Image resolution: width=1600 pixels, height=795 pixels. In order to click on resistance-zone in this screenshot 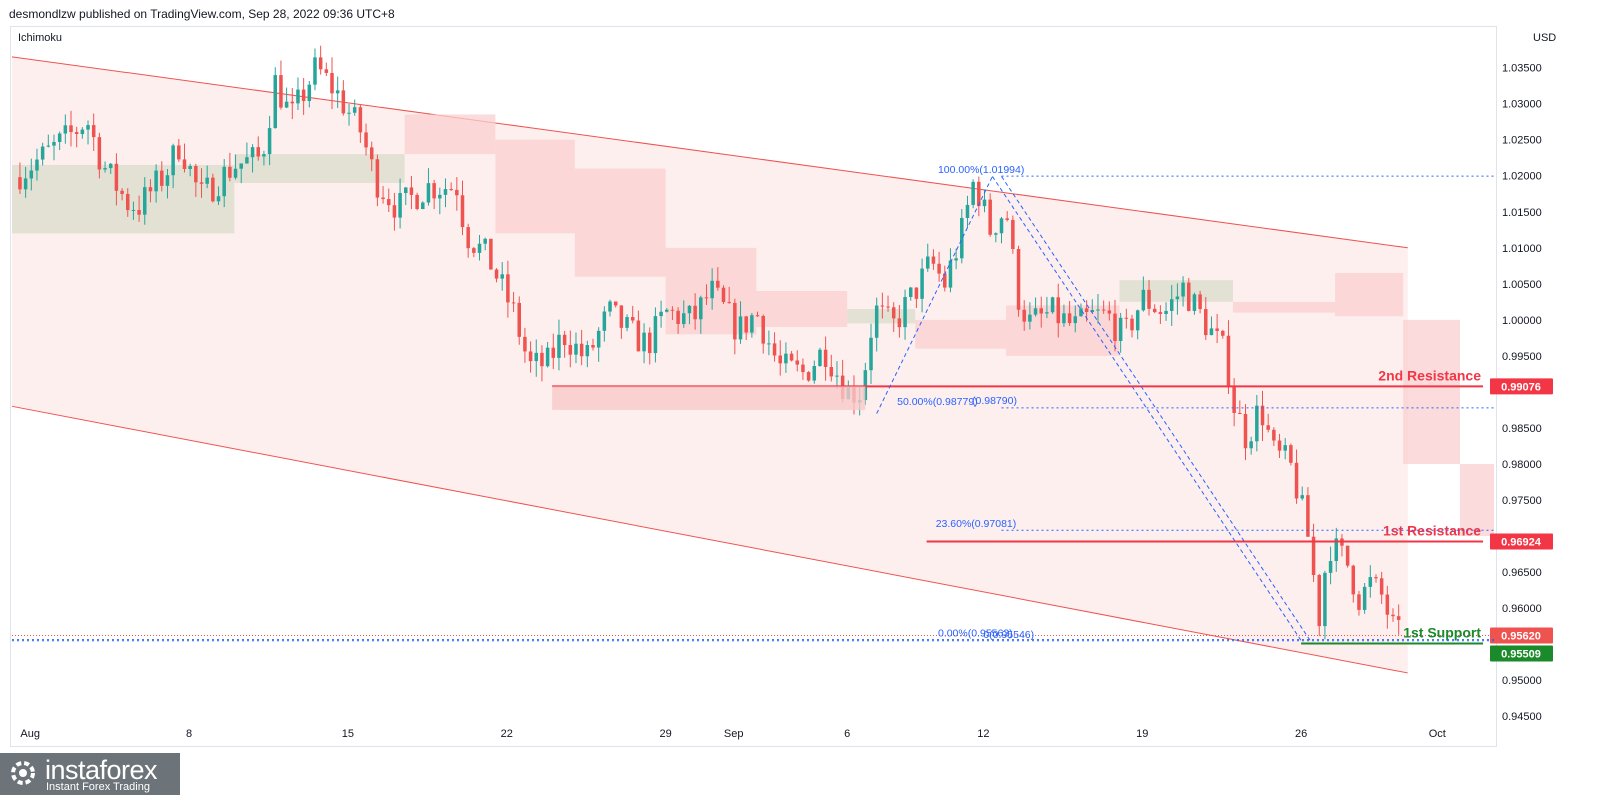, I will do `click(709, 398)`.